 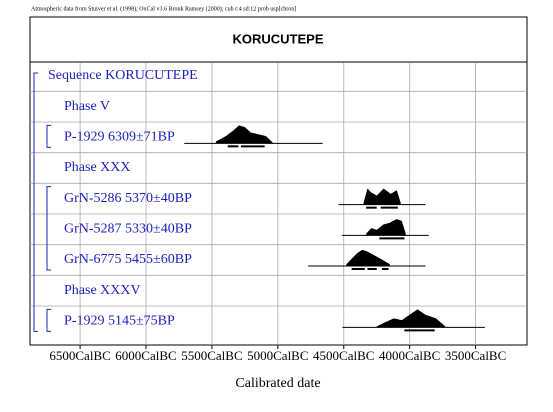 I want to click on seq-label: Sequence KORUCUTEPE, so click(x=123, y=75).